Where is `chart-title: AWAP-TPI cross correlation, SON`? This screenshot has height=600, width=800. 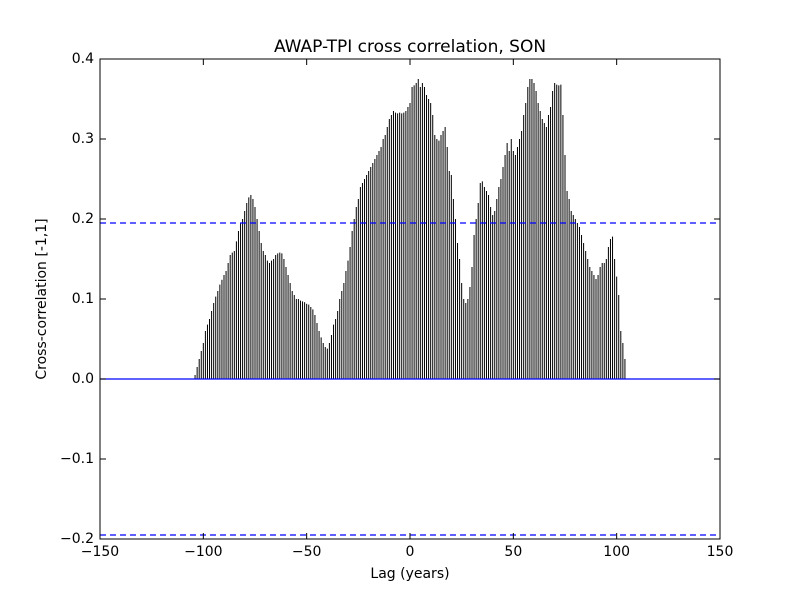 chart-title: AWAP-TPI cross correlation, SON is located at coordinates (410, 47).